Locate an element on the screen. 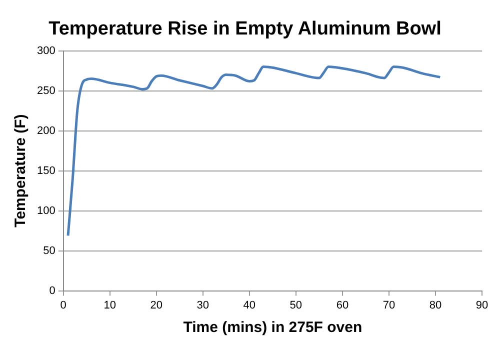  y-axis-title: Temperature (F) is located at coordinates (21, 171).